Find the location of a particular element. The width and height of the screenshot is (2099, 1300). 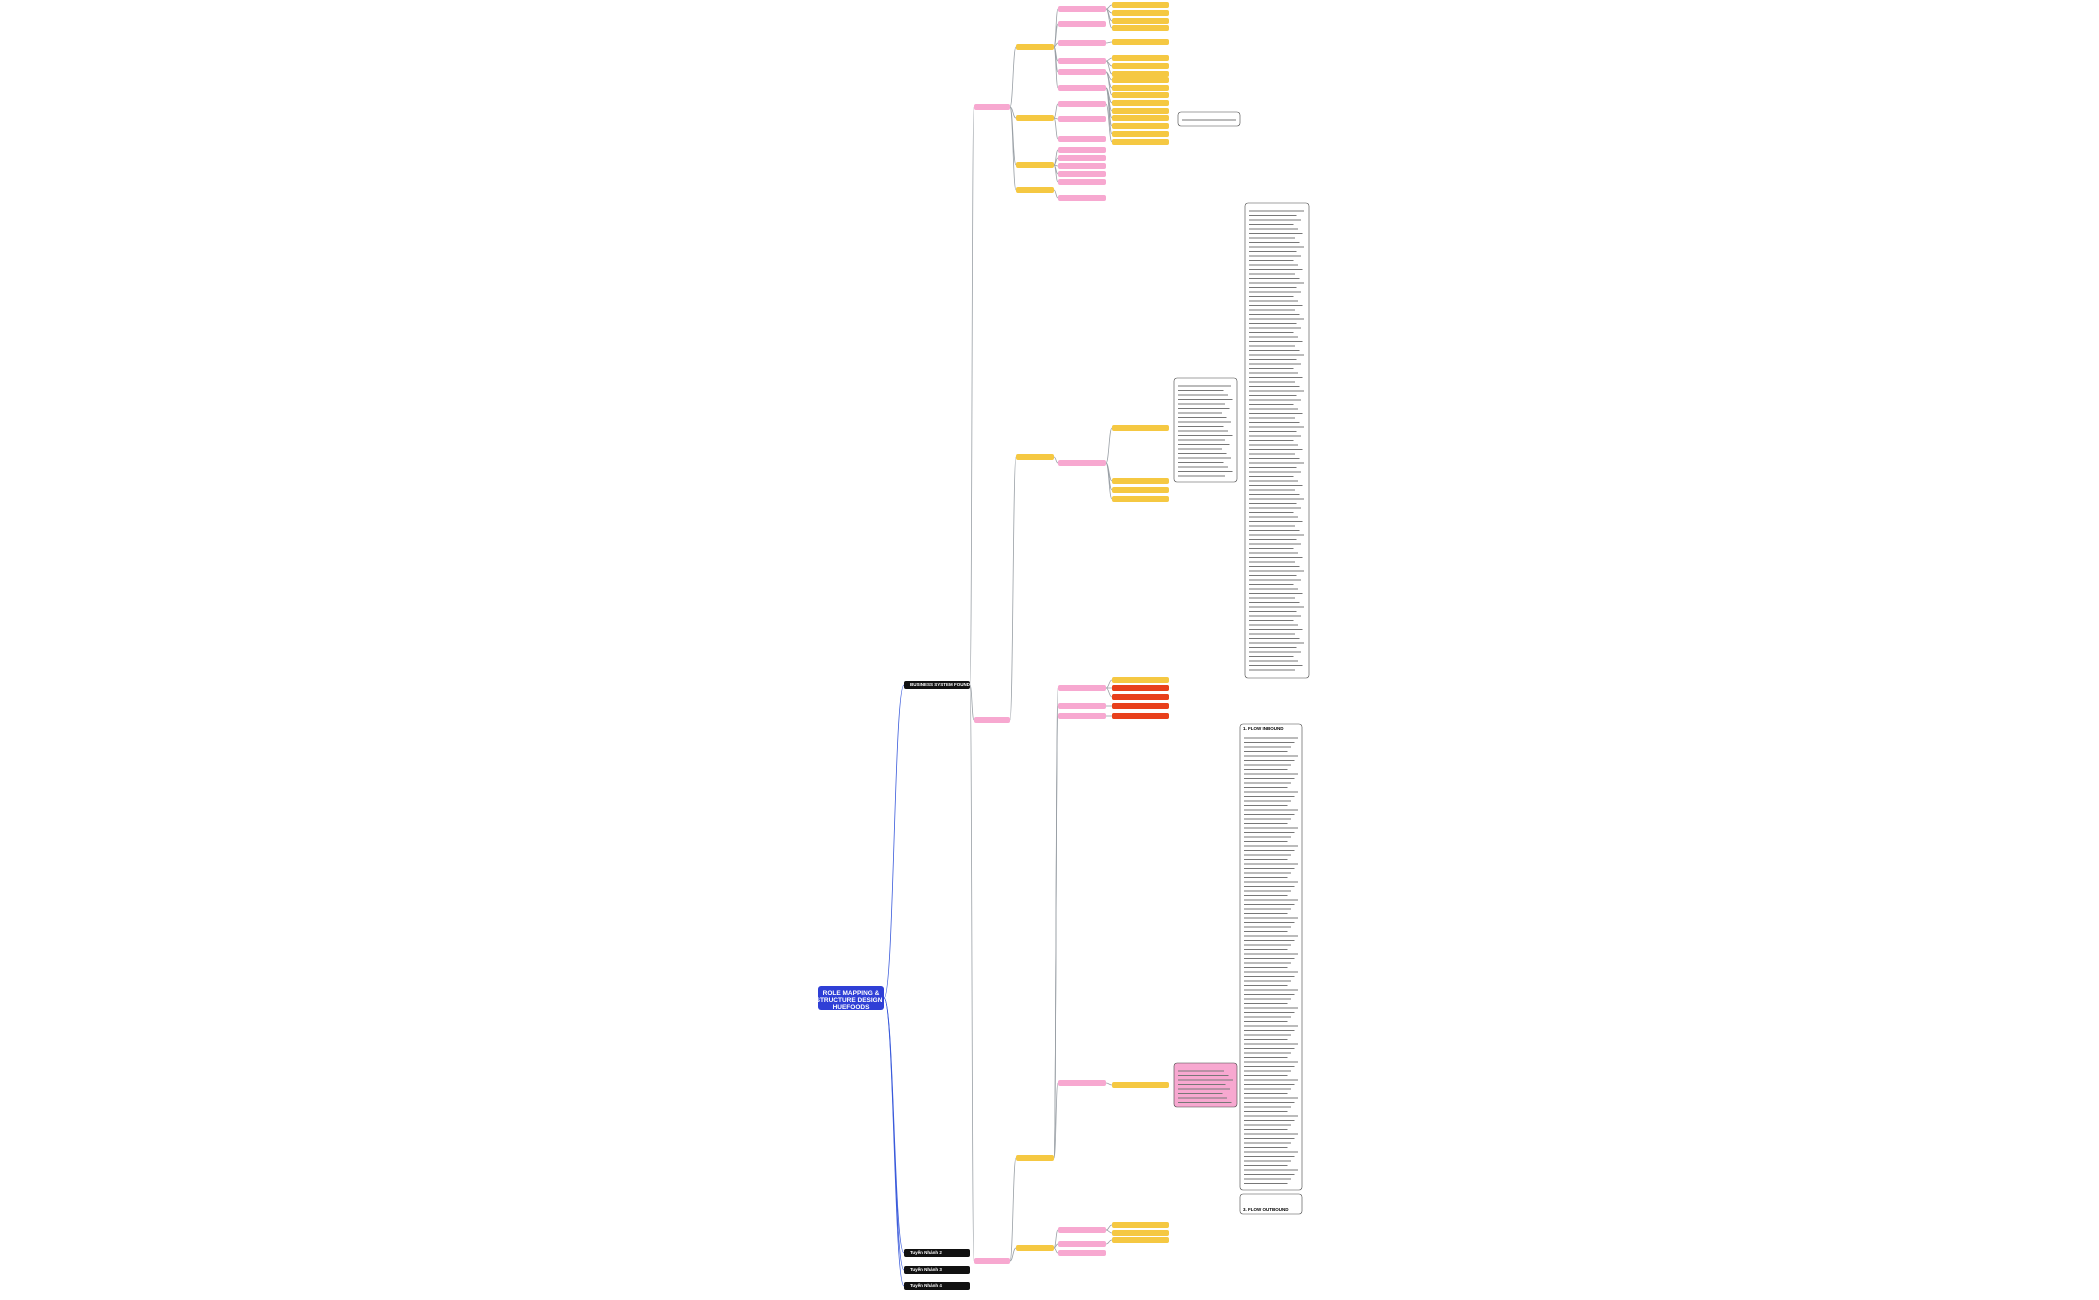

root-label: ROLE MAPPING & STRUCTURE DESIGN -HUEFOODS is located at coordinates (851, 1000).